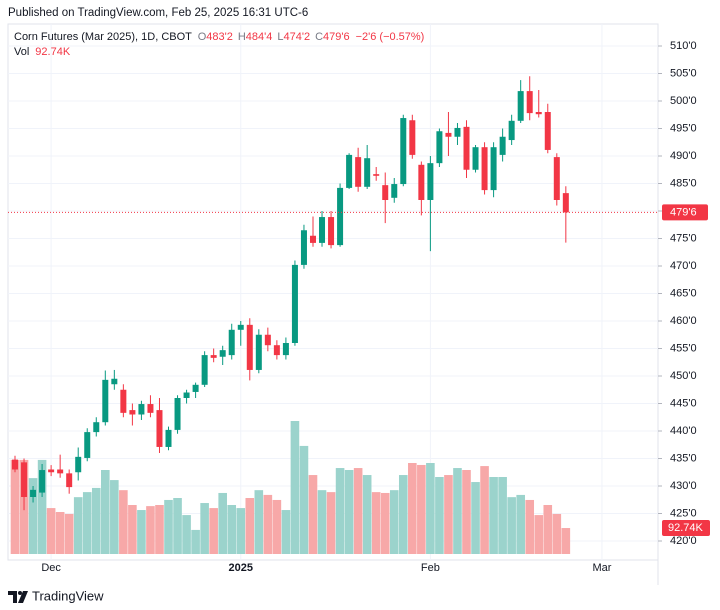 This screenshot has height=610, width=720. Describe the element at coordinates (259, 37) in the screenshot. I see `ohlc-value: 484'4` at that location.